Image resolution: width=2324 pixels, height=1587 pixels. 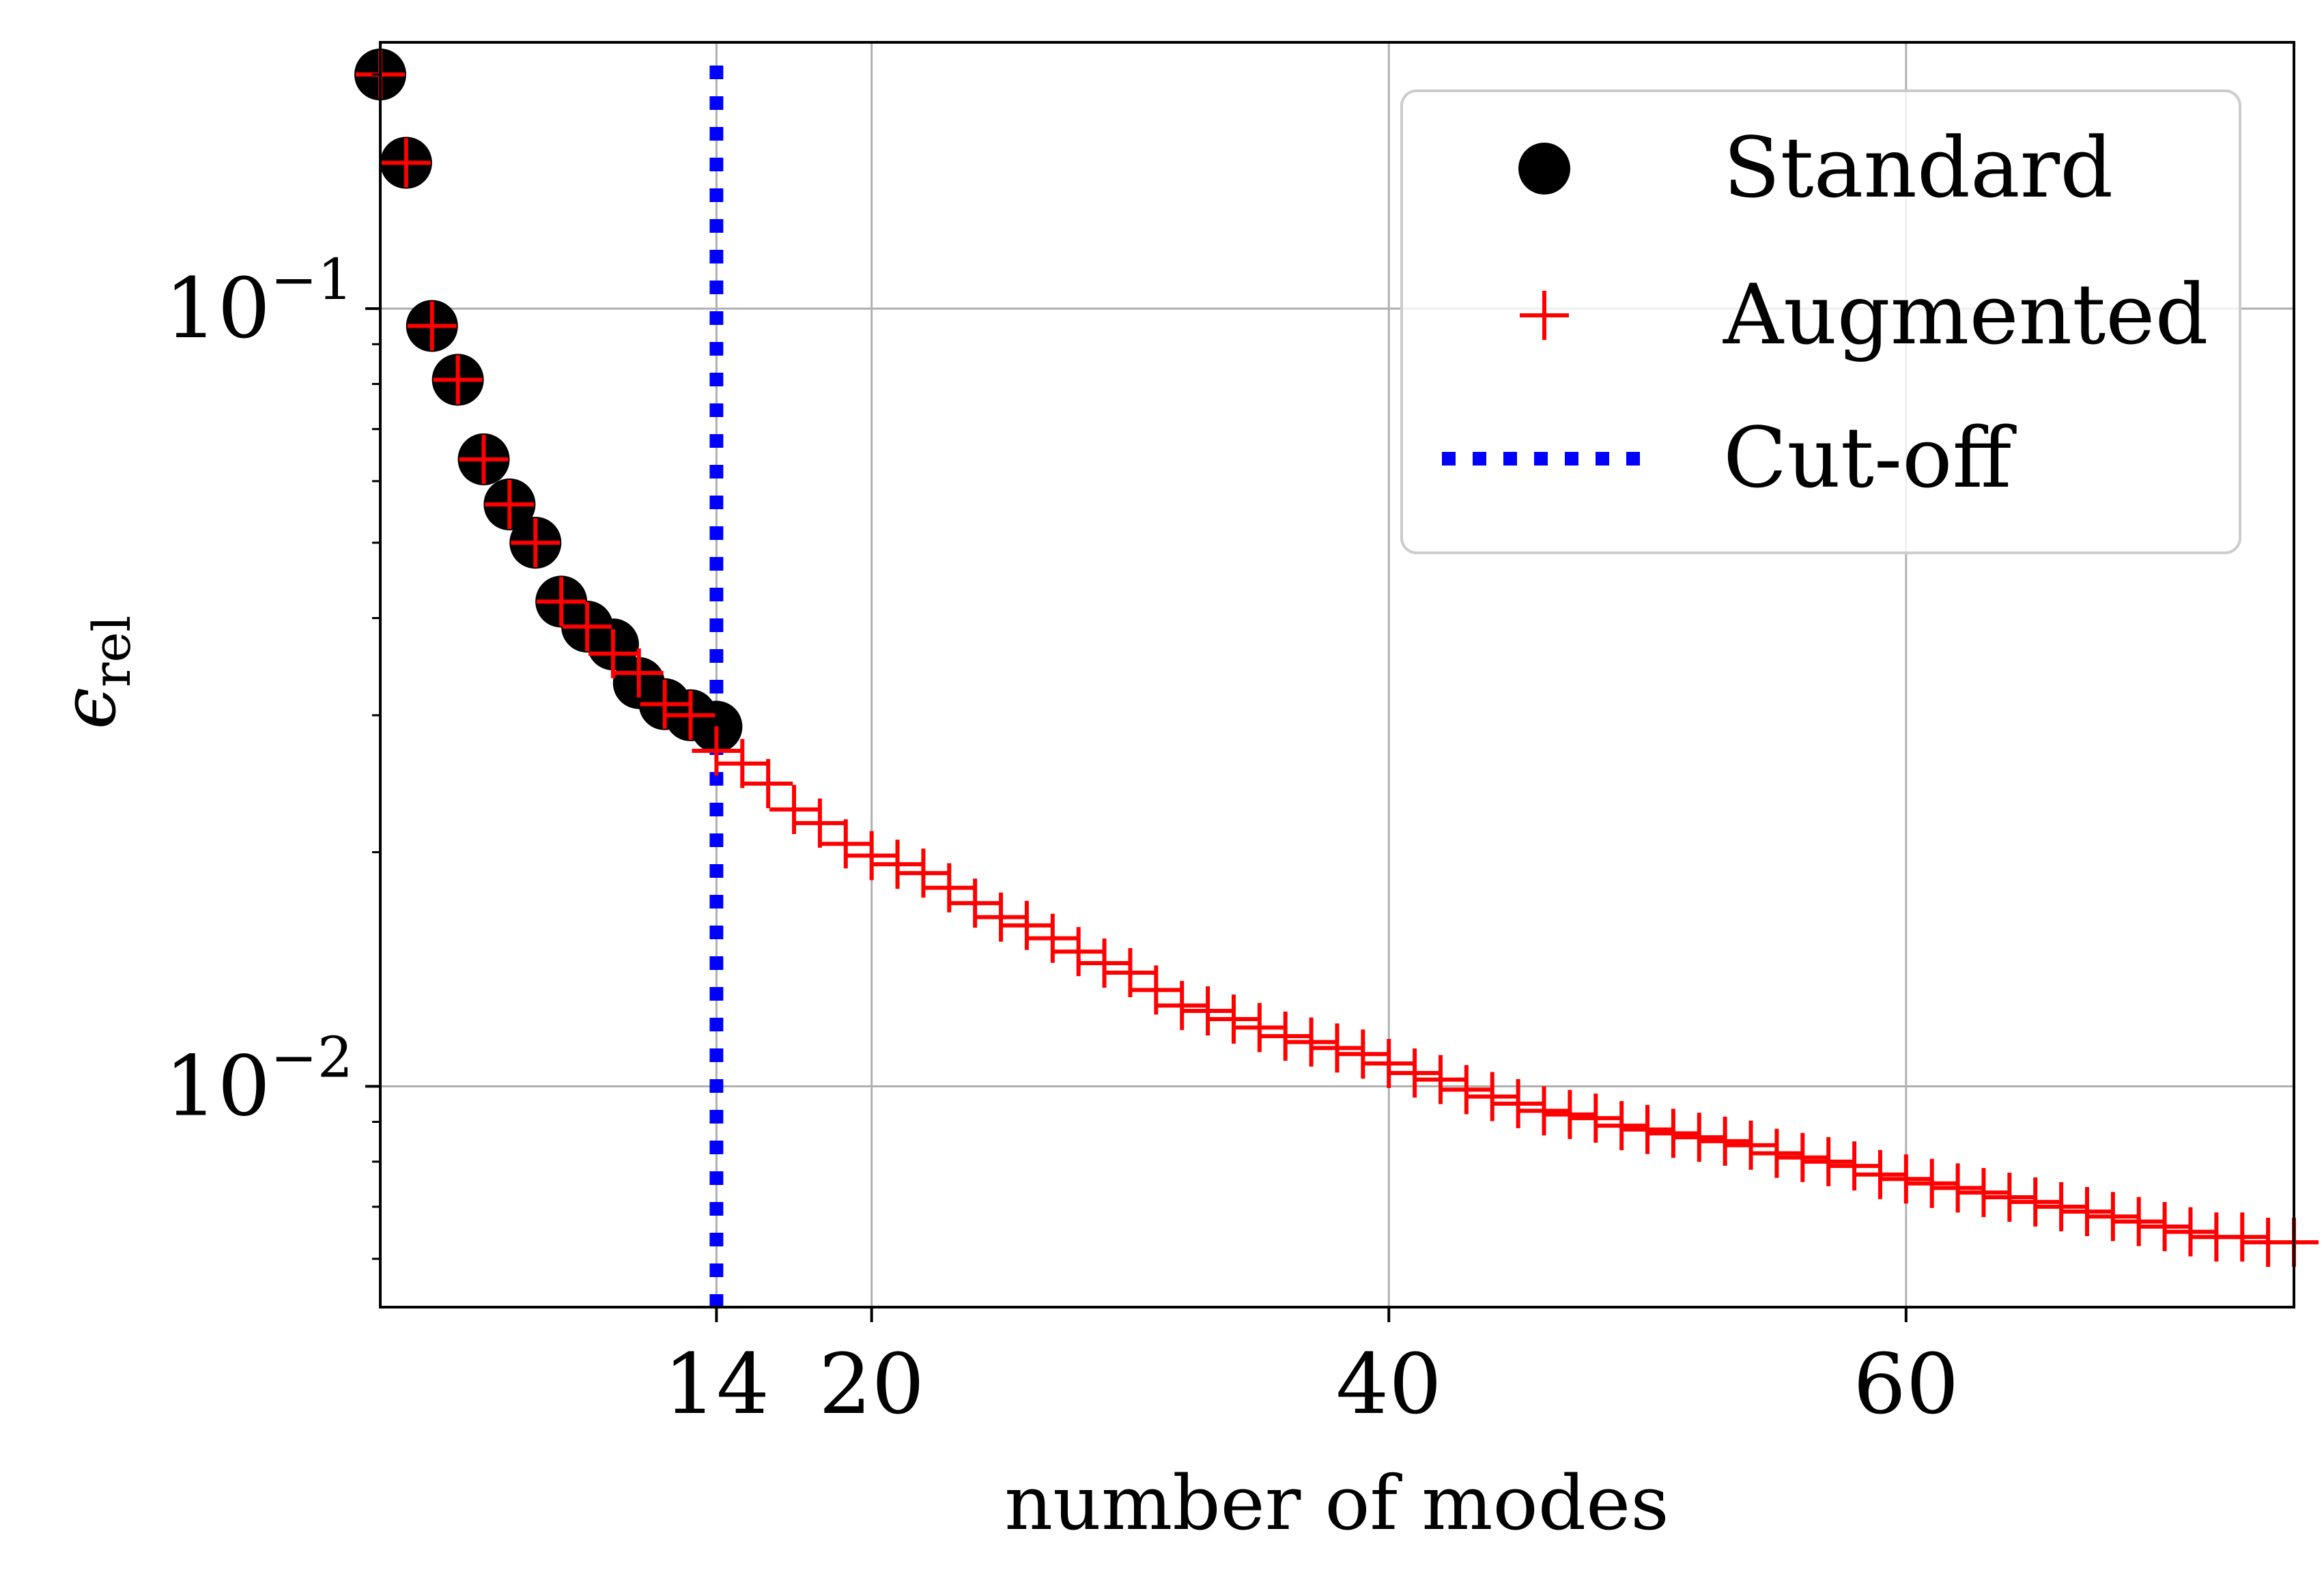 What do you see at coordinates (1906, 1384) in the screenshot?
I see `x-tick-label: 60` at bounding box center [1906, 1384].